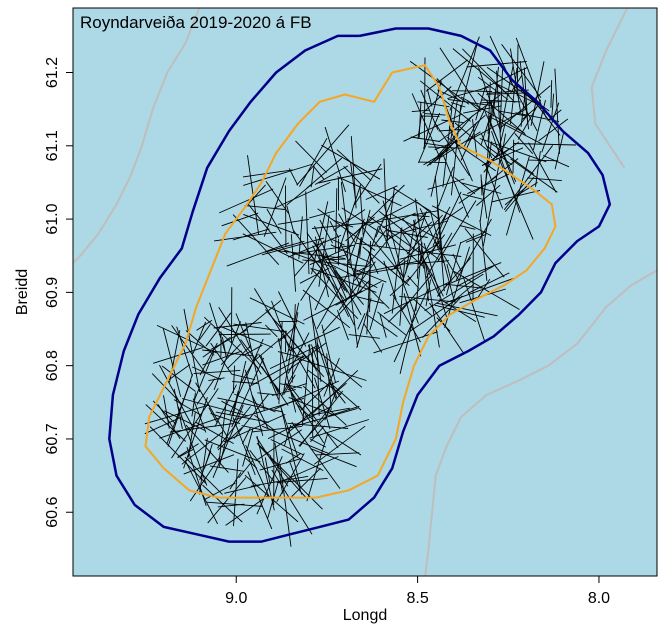 This screenshot has width=664, height=628. Describe the element at coordinates (22, 292) in the screenshot. I see `y-axis-title: Breidd` at that location.